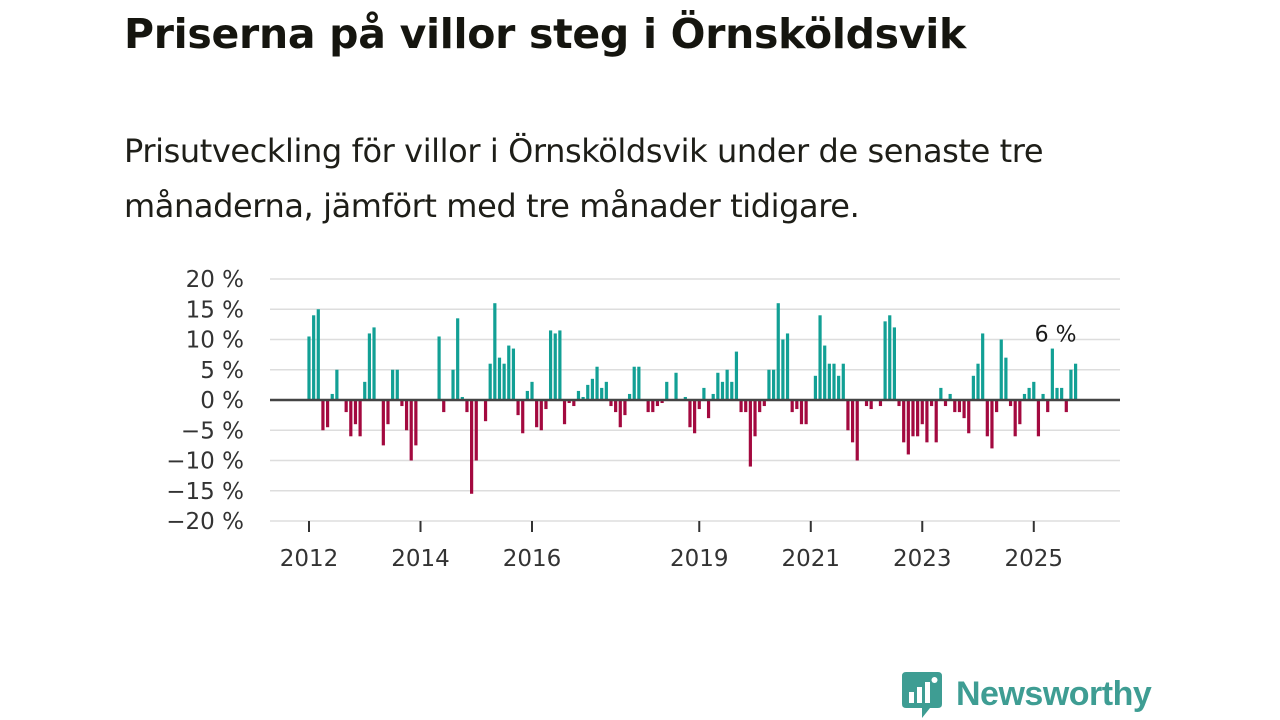 The height and width of the screenshot is (720, 1280). What do you see at coordinates (222, 371) in the screenshot?
I see `y-tick-label: 5 %` at bounding box center [222, 371].